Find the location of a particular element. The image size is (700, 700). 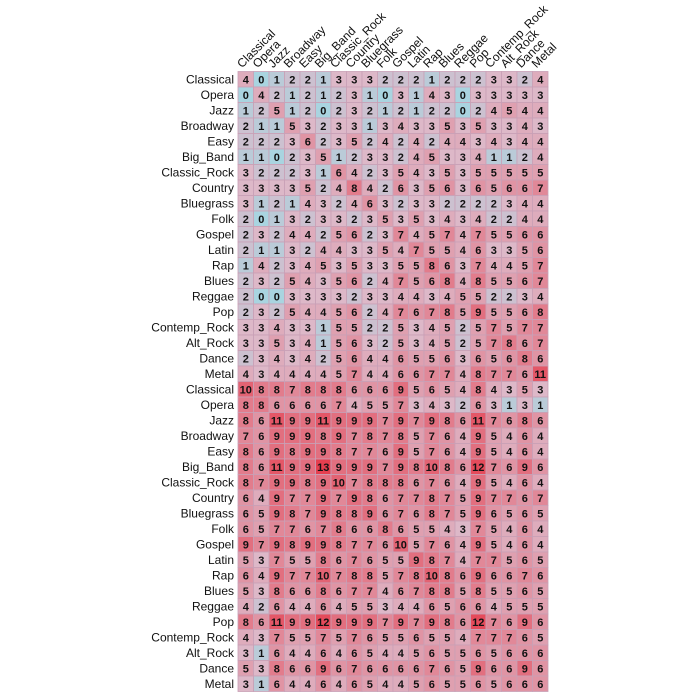

row-label: Dance is located at coordinates (216, 358).